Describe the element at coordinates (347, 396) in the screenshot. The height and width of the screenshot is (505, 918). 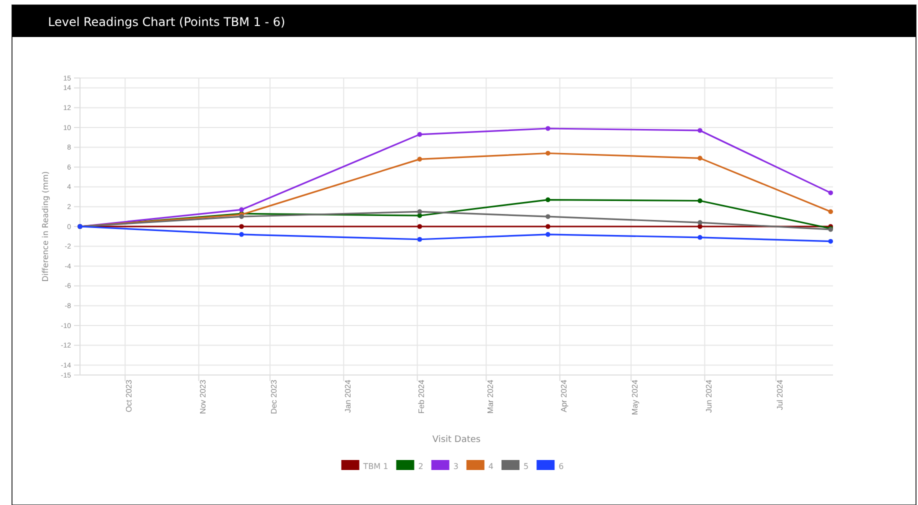
I see `x-tick-label: Jan 2024` at that location.